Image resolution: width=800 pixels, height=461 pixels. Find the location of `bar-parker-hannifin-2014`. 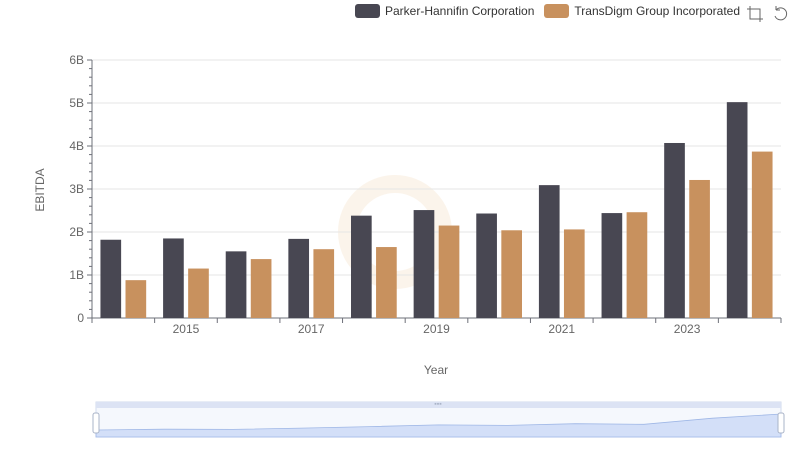

bar-parker-hannifin-2014 is located at coordinates (111, 278).